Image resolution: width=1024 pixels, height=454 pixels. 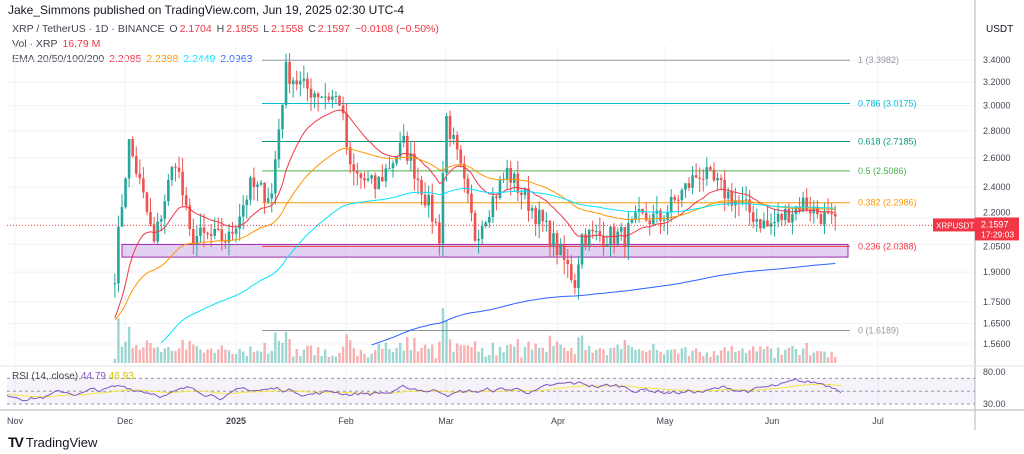 What do you see at coordinates (396, 29) in the screenshot?
I see `change-value: −0.0108 (−0.50%)` at bounding box center [396, 29].